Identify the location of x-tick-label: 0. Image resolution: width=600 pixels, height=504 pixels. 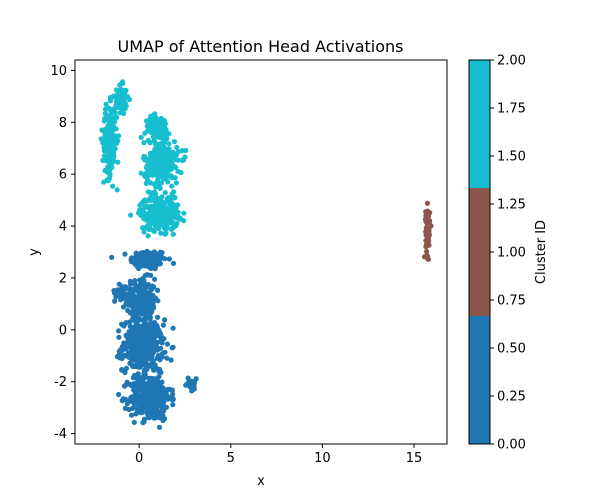
(139, 458).